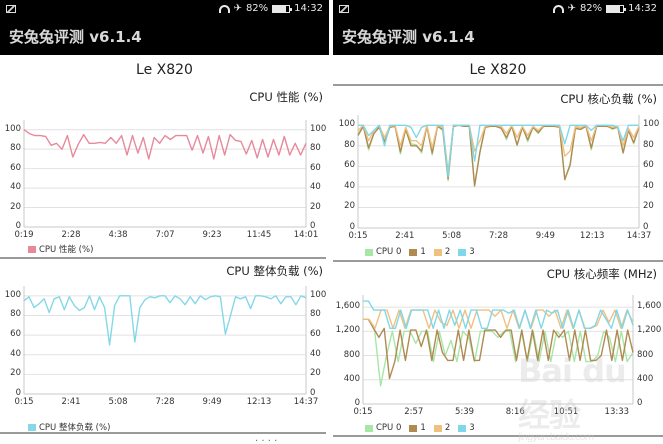  What do you see at coordinates (645, 378) in the screenshot?
I see `y-axis-tick-right: 400` at bounding box center [645, 378].